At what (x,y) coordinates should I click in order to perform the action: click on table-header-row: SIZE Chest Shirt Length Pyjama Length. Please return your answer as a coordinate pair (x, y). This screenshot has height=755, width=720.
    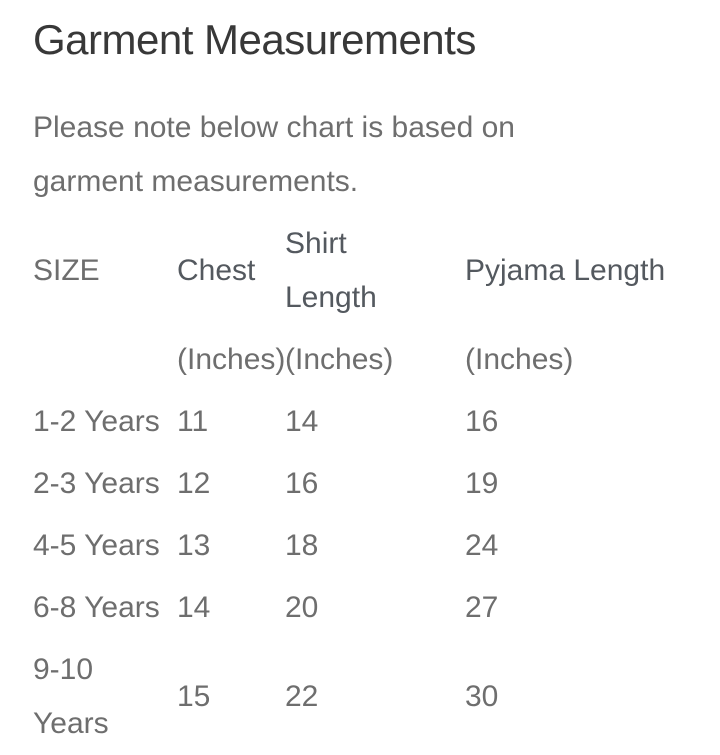
    Looking at the image, I should click on (360, 271).